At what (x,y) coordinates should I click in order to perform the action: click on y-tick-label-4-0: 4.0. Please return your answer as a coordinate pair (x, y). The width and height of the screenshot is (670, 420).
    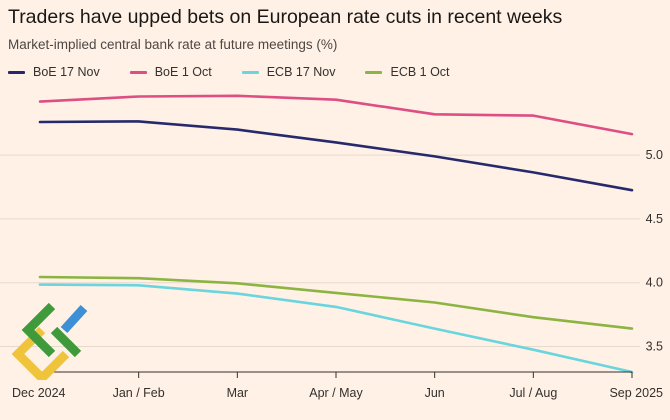
    Looking at the image, I should click on (654, 283).